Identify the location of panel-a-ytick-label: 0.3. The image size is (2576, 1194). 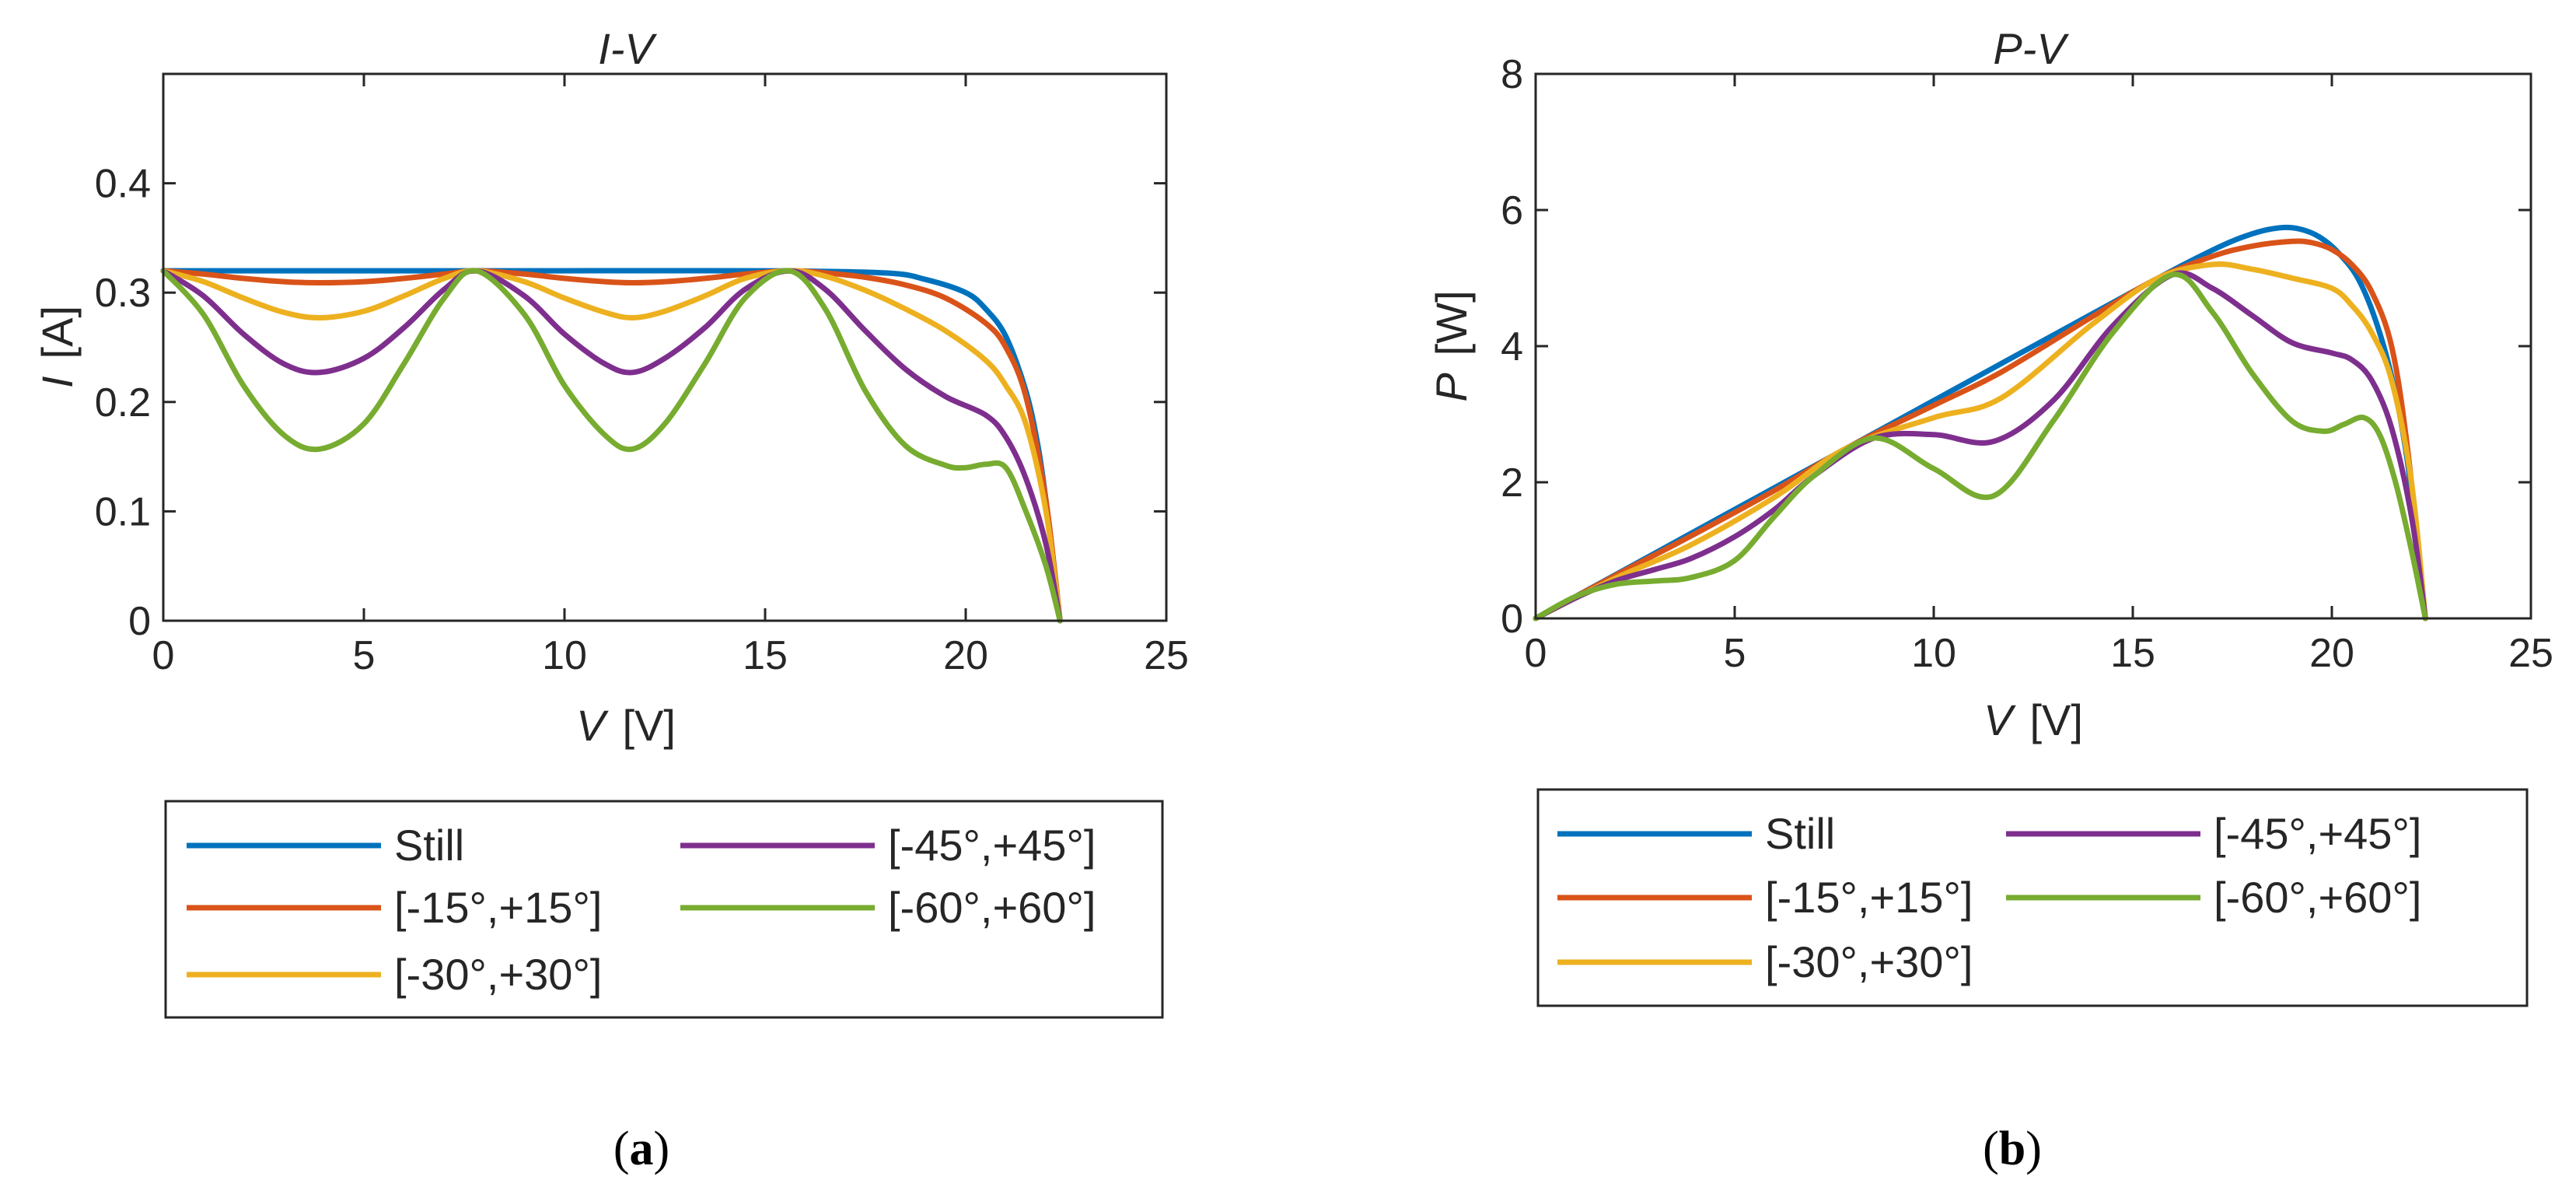
(123, 294).